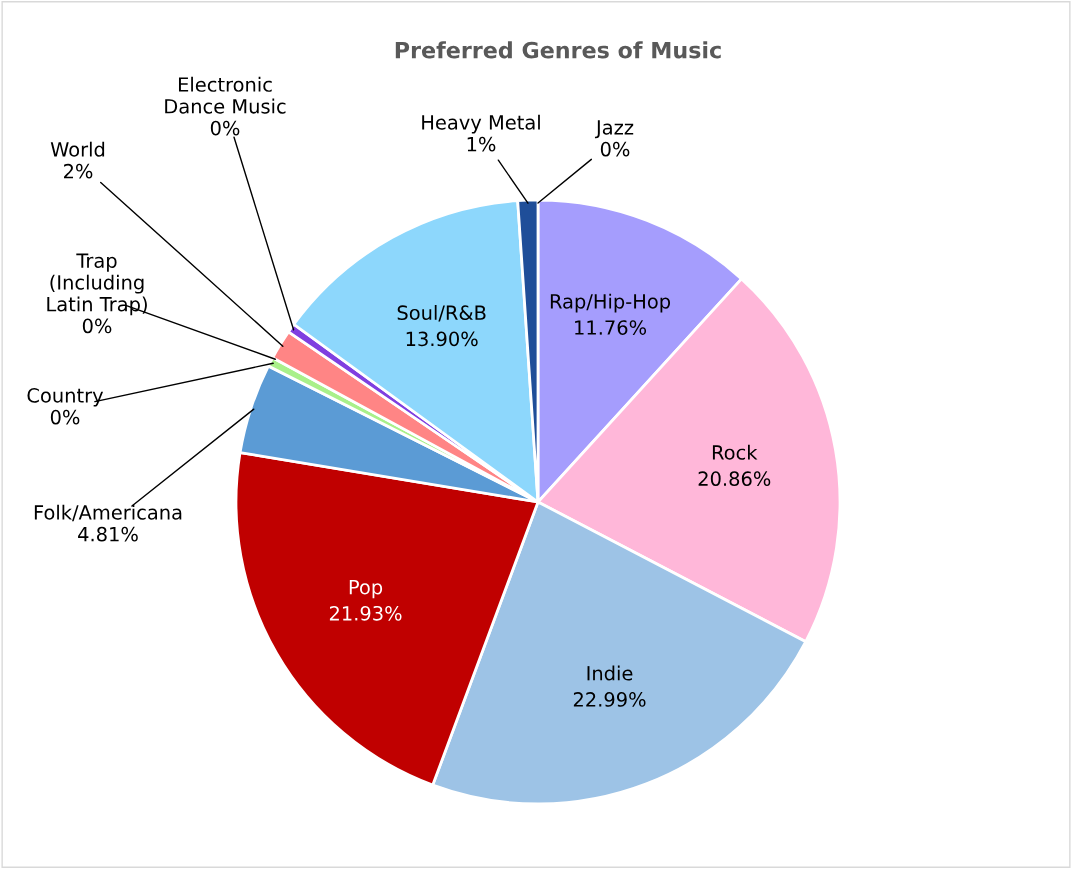 Image resolution: width=1072 pixels, height=869 pixels. What do you see at coordinates (366, 589) in the screenshot?
I see `slice-label: Pop` at bounding box center [366, 589].